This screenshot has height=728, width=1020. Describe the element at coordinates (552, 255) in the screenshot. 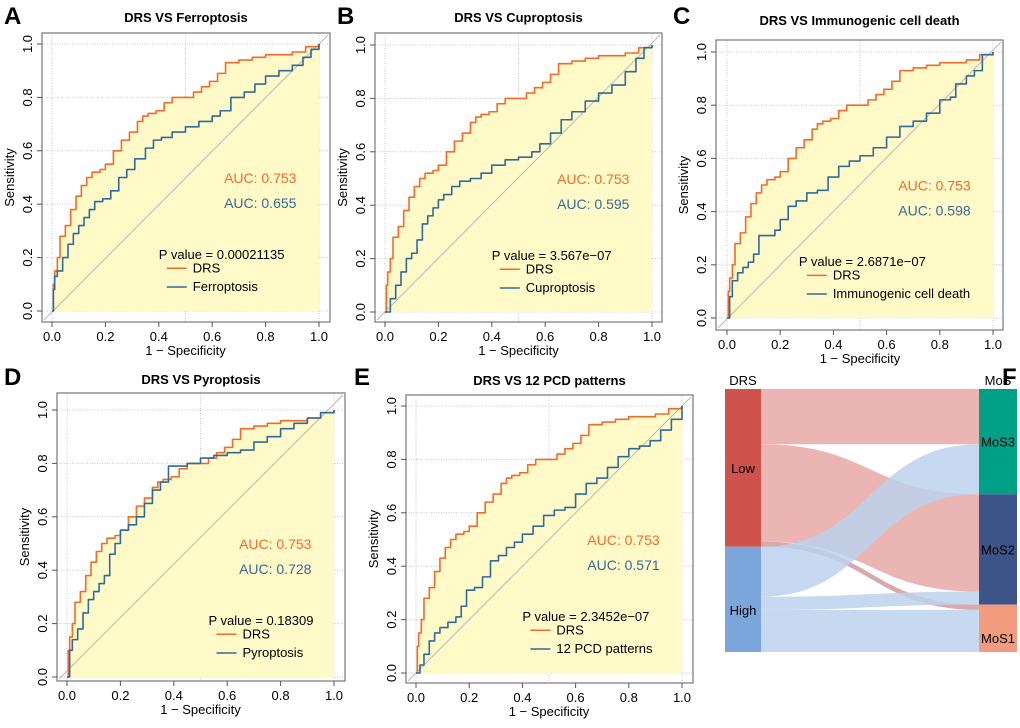

I see `p-value-label: P value = 3.567e−07` at that location.